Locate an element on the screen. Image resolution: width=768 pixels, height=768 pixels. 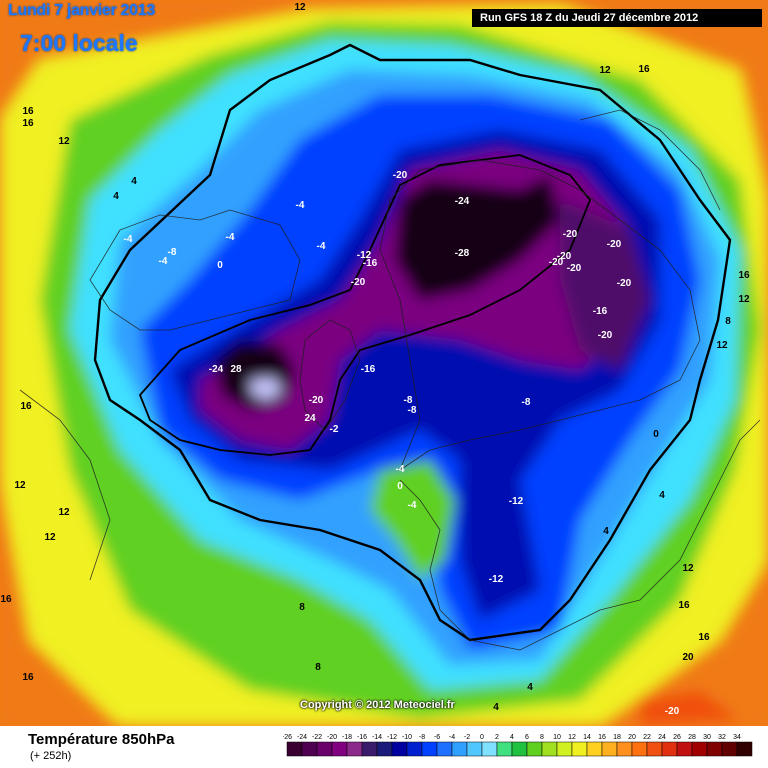
band-darkest-siberia is located at coordinates (477, 237).